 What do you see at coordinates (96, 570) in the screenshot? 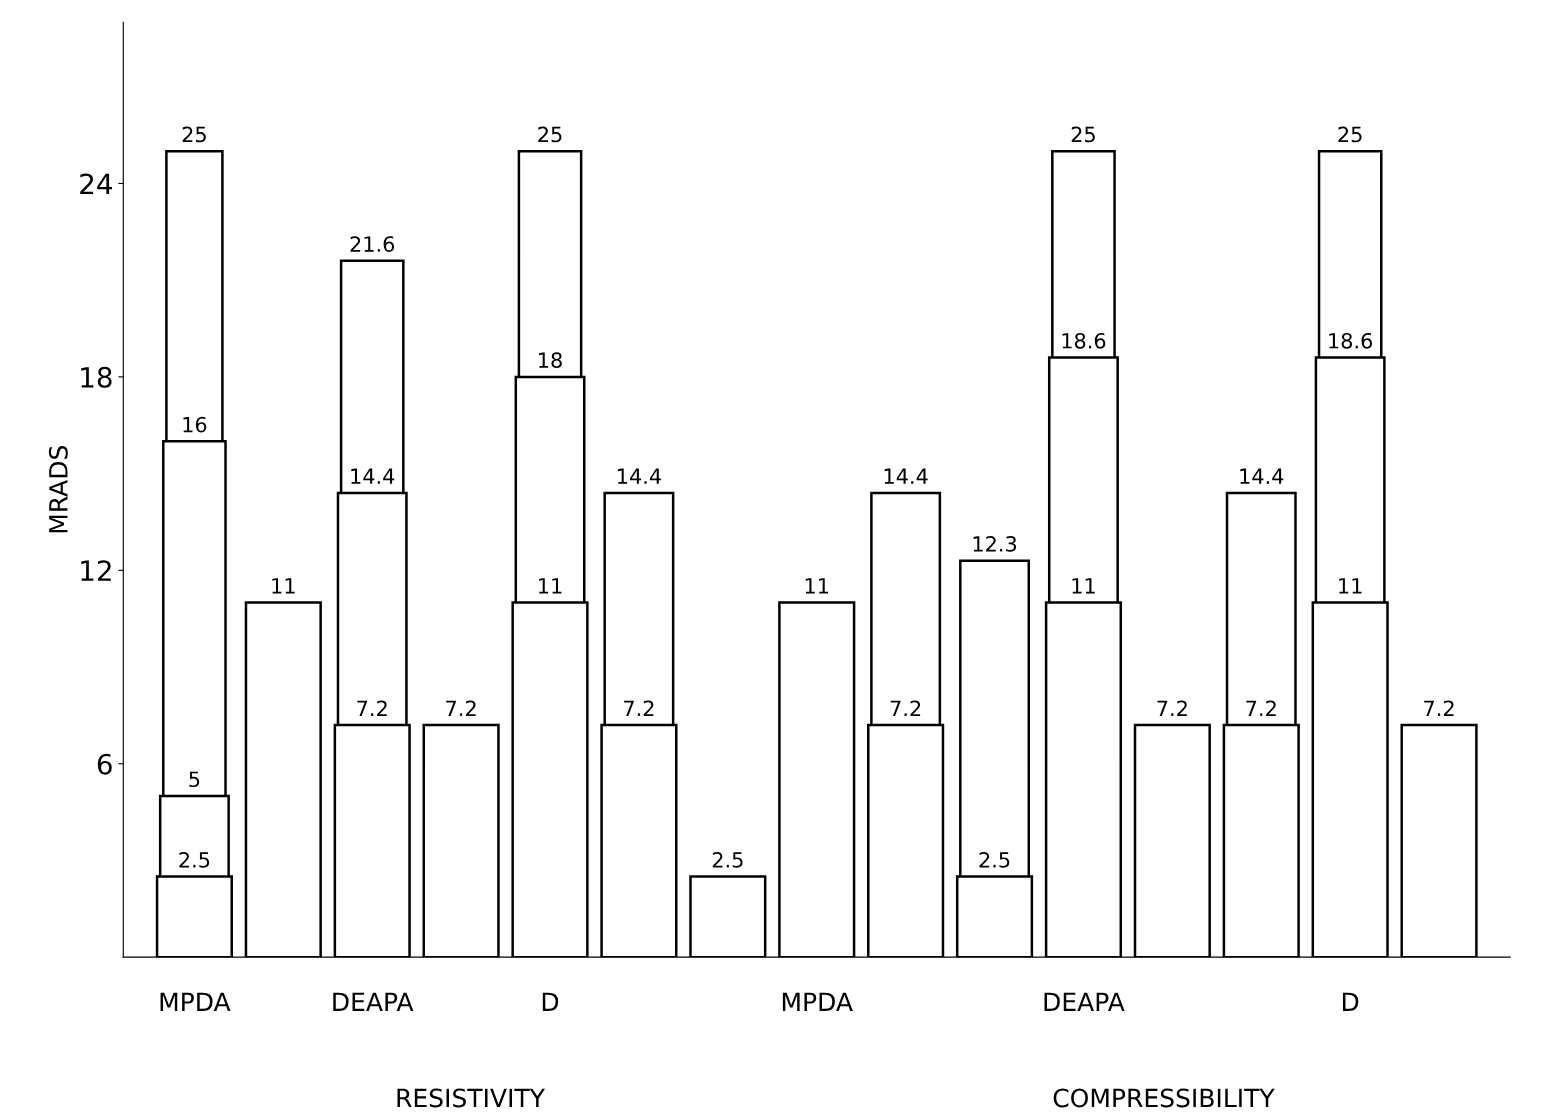
I see `y-tick-label: 12` at bounding box center [96, 570].